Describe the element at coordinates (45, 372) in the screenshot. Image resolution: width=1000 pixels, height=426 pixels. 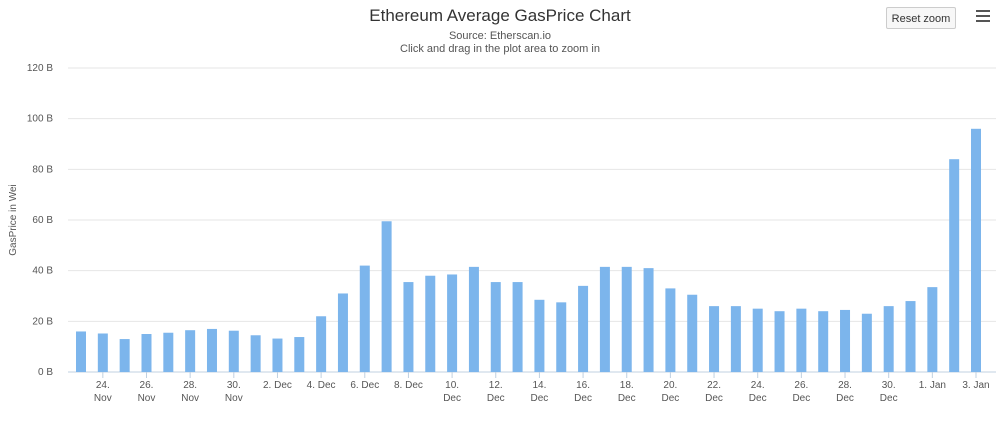
I see `y-tick-label: 0 B` at that location.